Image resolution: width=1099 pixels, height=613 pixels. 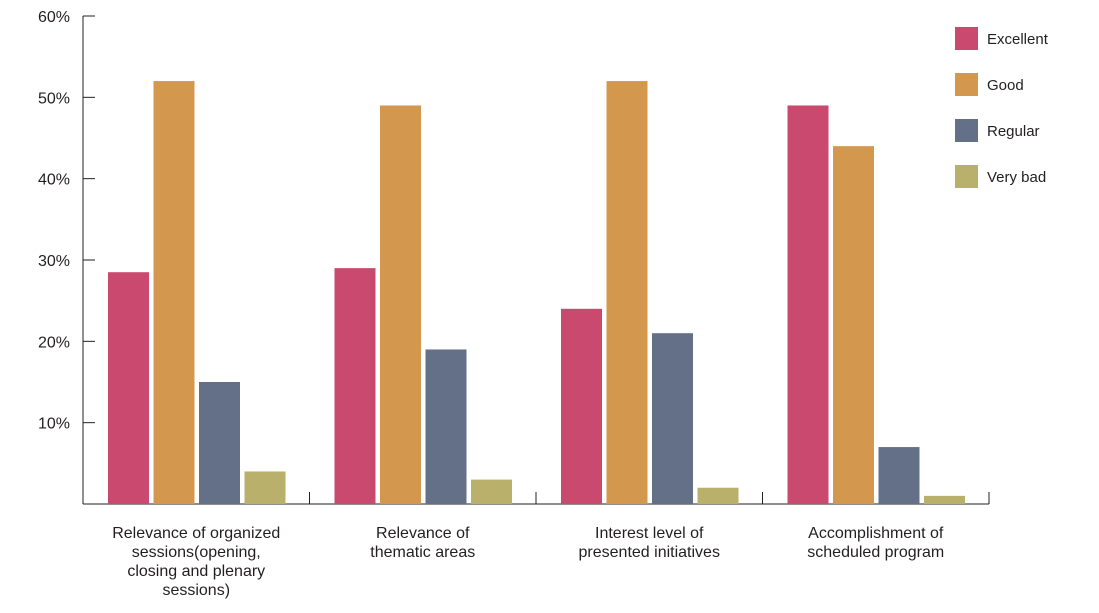 What do you see at coordinates (649, 552) in the screenshot?
I see `x-category-label-line: presented initiatives` at bounding box center [649, 552].